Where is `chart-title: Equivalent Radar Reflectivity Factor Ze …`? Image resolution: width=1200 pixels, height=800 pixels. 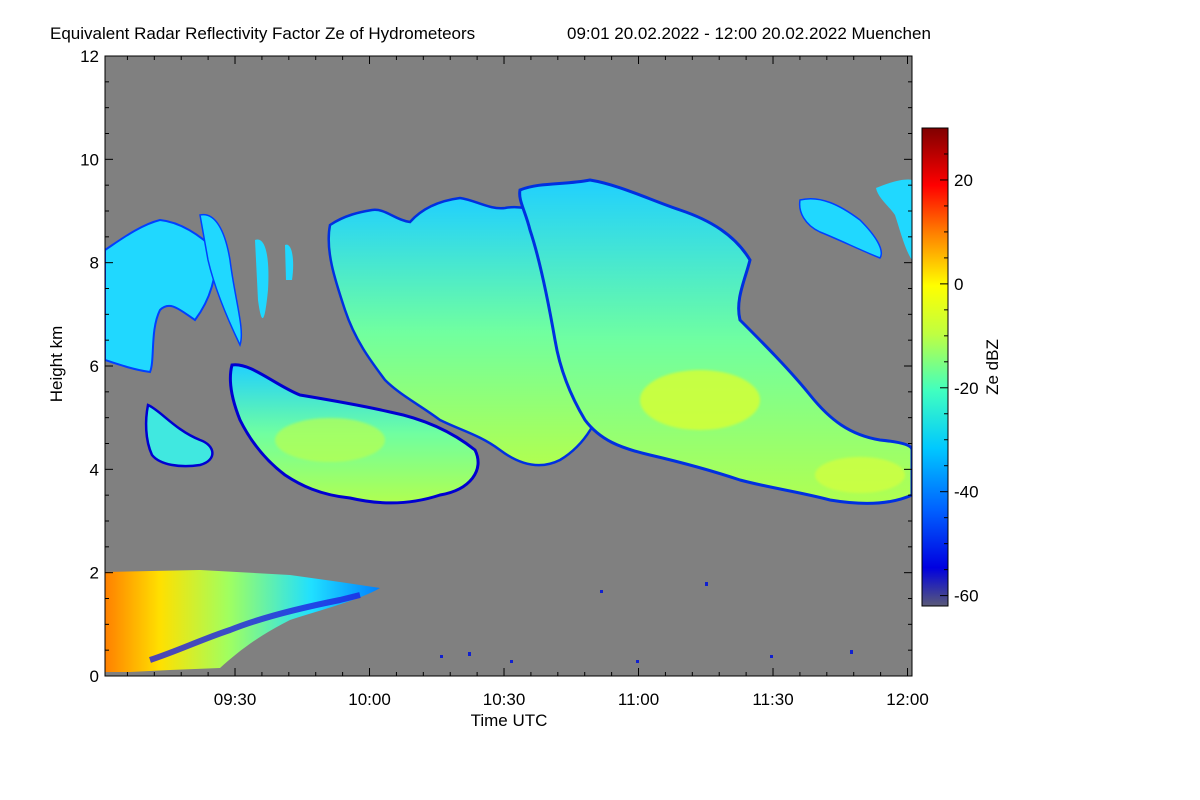 chart-title: Equivalent Radar Reflectivity Factor Ze … is located at coordinates (262, 33).